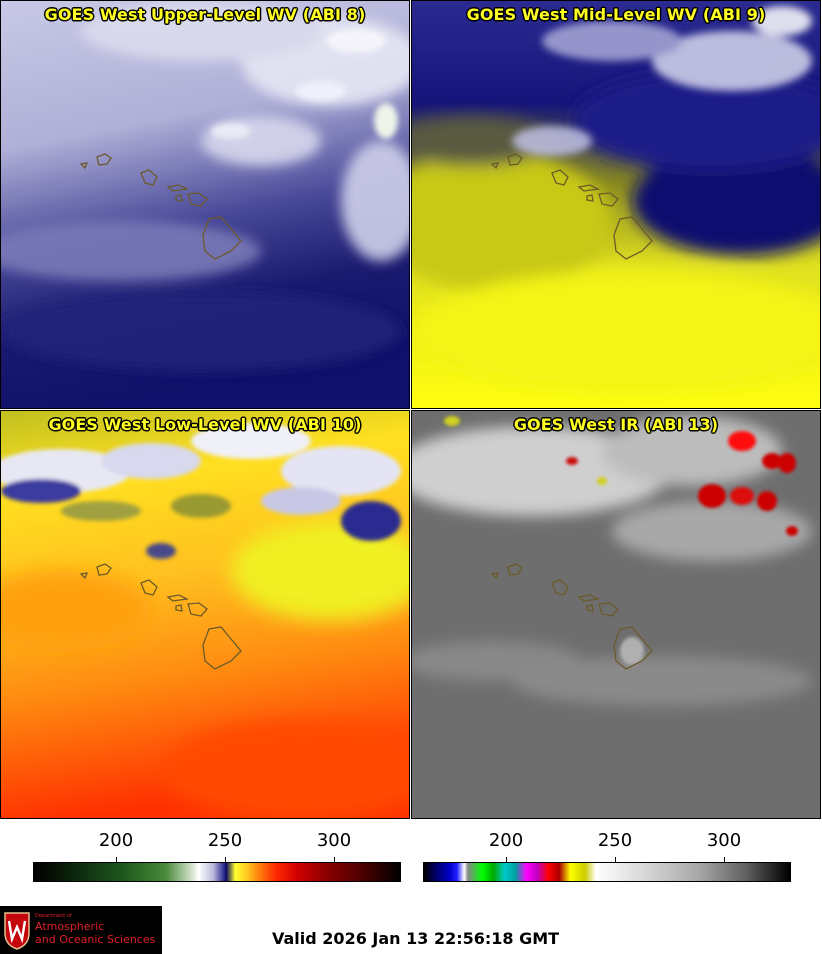  I want to click on panel-title: GOES West Low-Level WV (ABI 10), so click(205, 424).